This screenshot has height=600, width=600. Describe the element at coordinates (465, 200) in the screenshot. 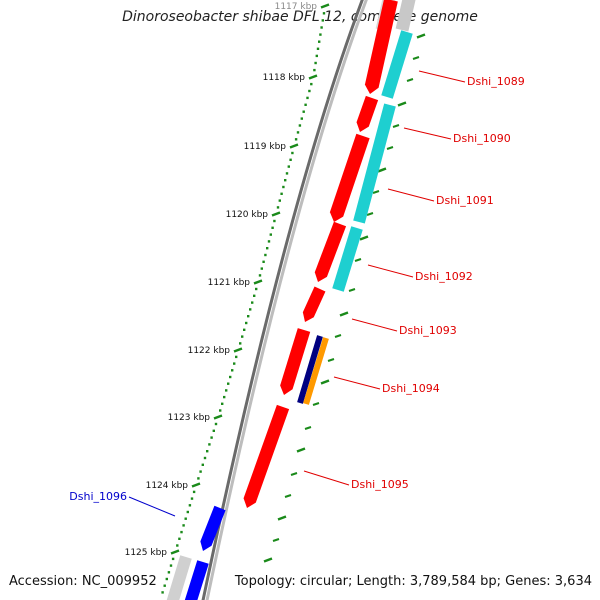

I see `gene-label: Dshi_1091` at that location.